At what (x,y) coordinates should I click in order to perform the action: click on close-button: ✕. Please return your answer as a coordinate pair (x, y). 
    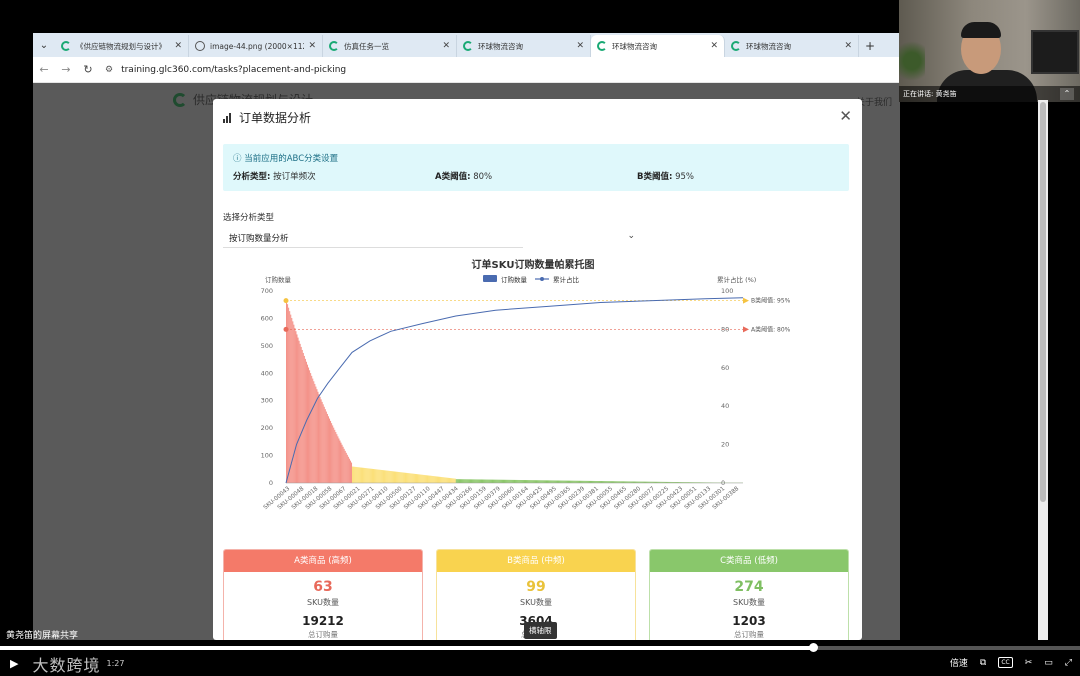
    Looking at the image, I should click on (845, 116).